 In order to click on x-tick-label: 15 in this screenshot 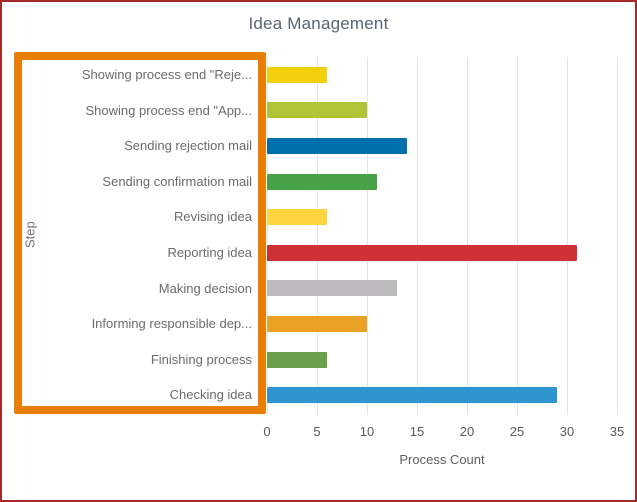, I will do `click(417, 431)`.